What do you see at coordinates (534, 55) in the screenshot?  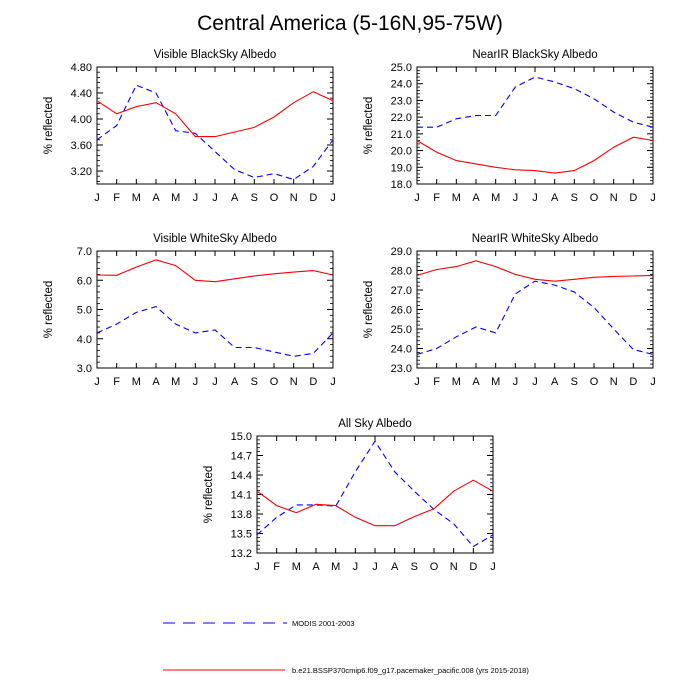 I see `panel-title: NearIR BlackSky Albedo` at bounding box center [534, 55].